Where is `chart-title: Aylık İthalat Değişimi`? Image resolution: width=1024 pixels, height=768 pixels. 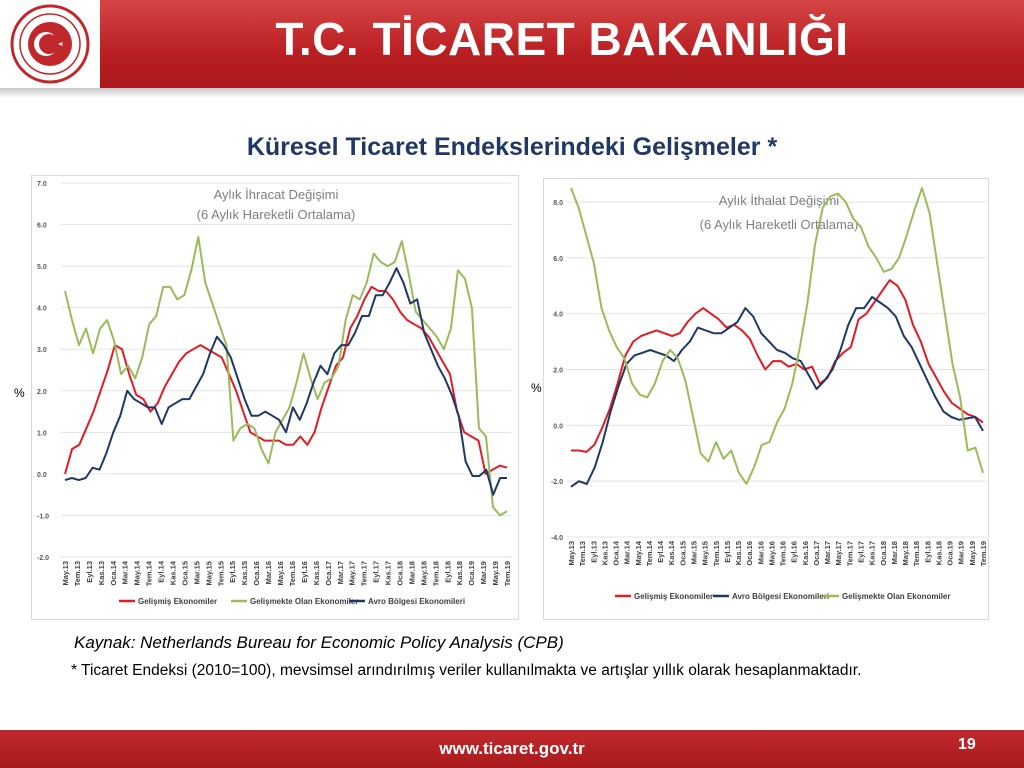
chart-title: Aylık İthalat Değişimi is located at coordinates (779, 200).